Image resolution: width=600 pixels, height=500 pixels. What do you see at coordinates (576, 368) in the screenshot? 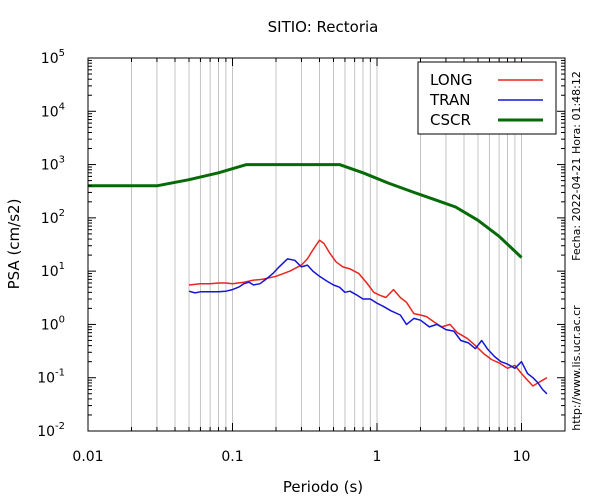
I see `website-text: http://www.lis.ucr.ac.cr` at bounding box center [576, 368].